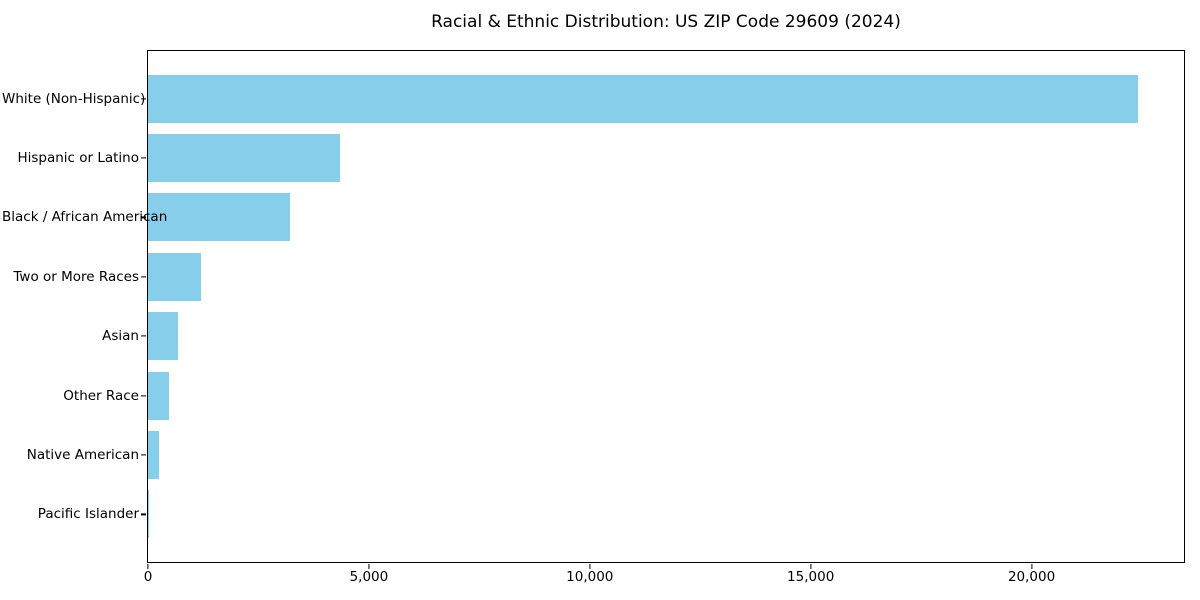 The width and height of the screenshot is (1200, 600). Describe the element at coordinates (600, 157) in the screenshot. I see `chart-row: Hispanic or Latino` at that location.